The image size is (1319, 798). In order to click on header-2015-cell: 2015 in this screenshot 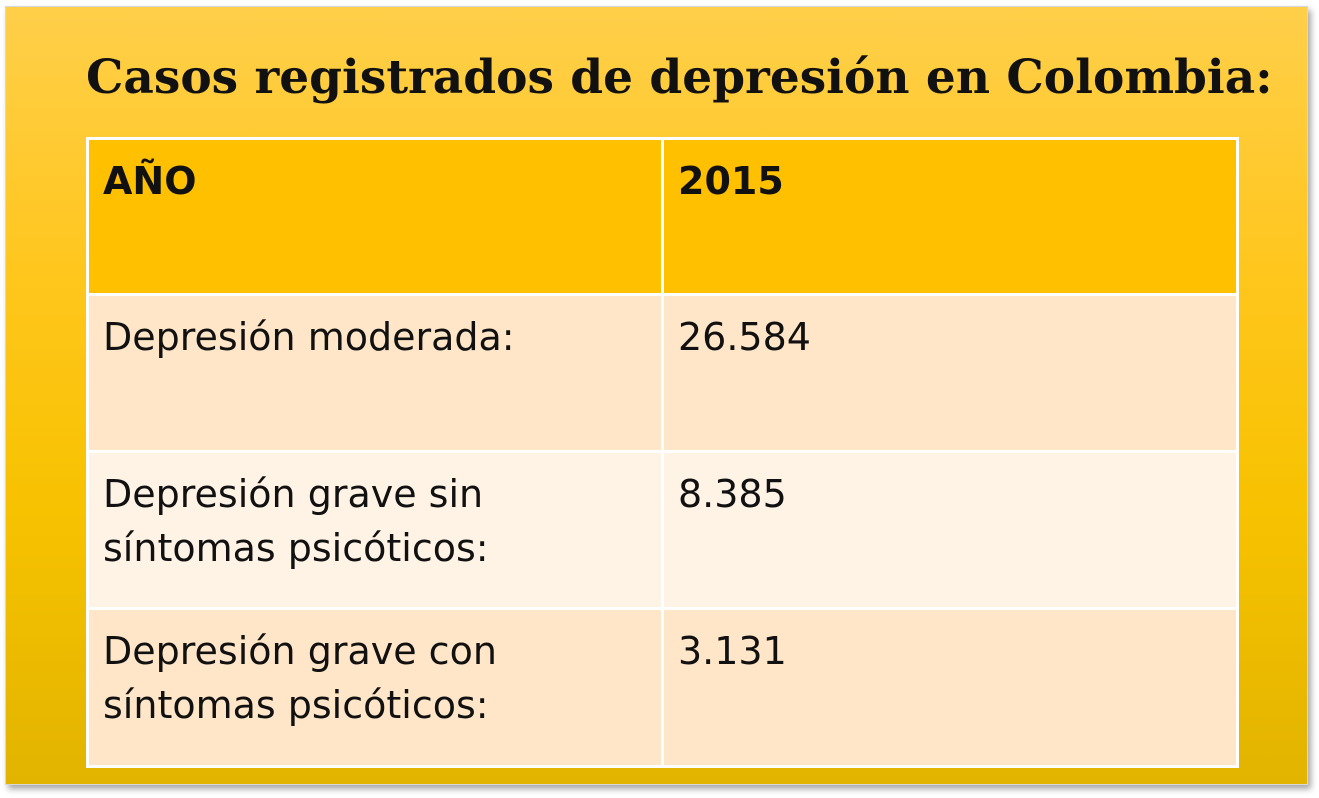, I will do `click(950, 216)`.